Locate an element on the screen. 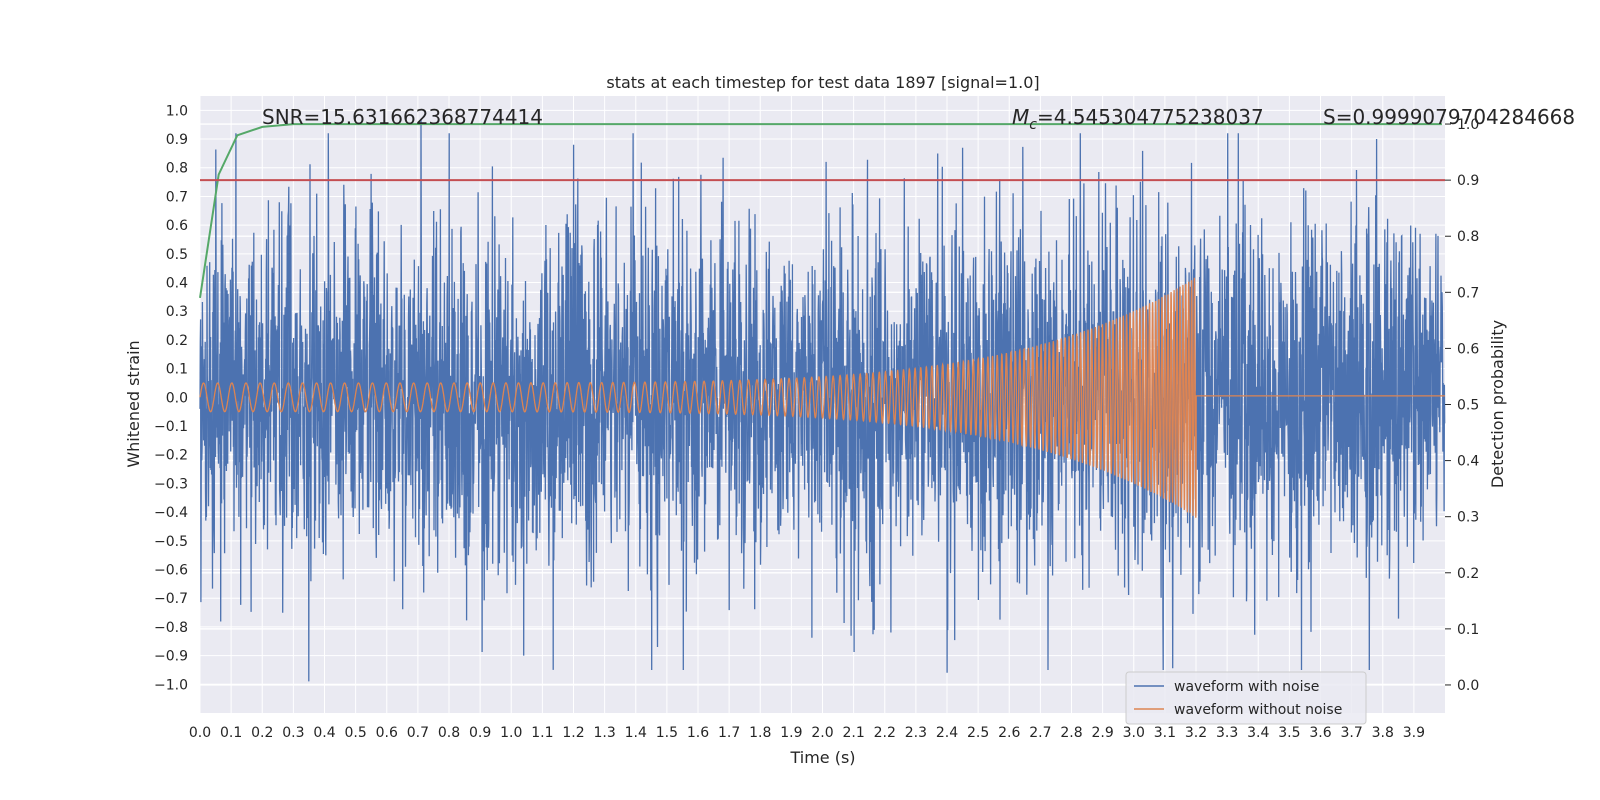 The image size is (1600, 800). y-tick-label-right: 0.8 is located at coordinates (1468, 237).